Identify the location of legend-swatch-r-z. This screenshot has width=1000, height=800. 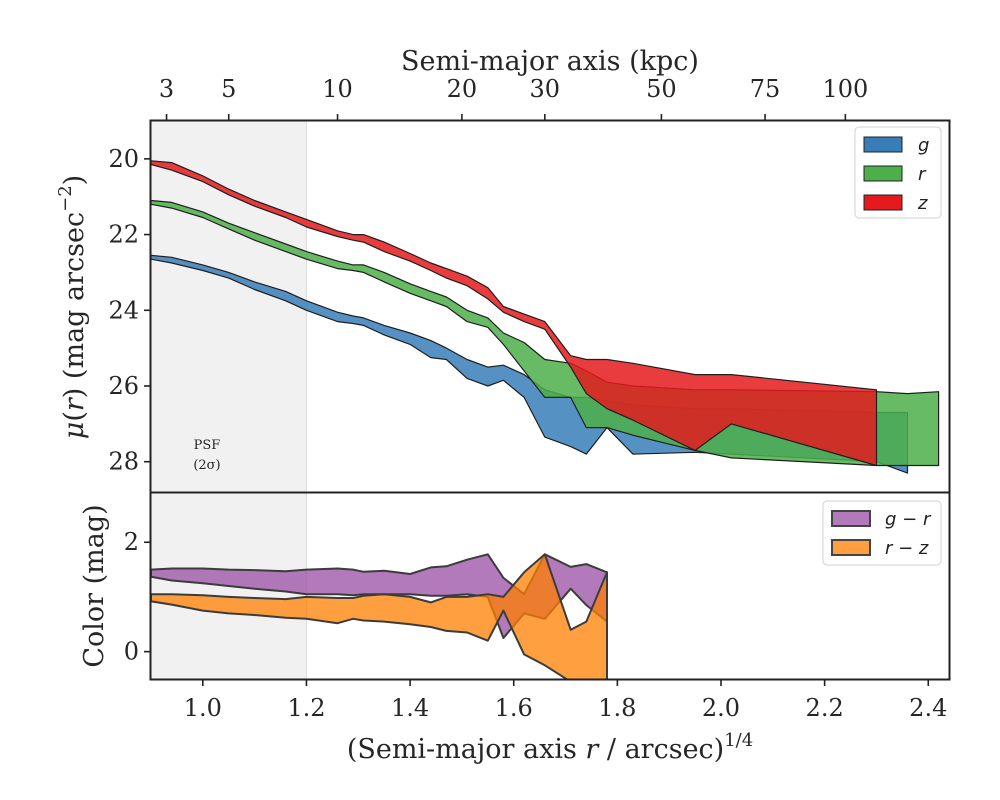
(851, 547).